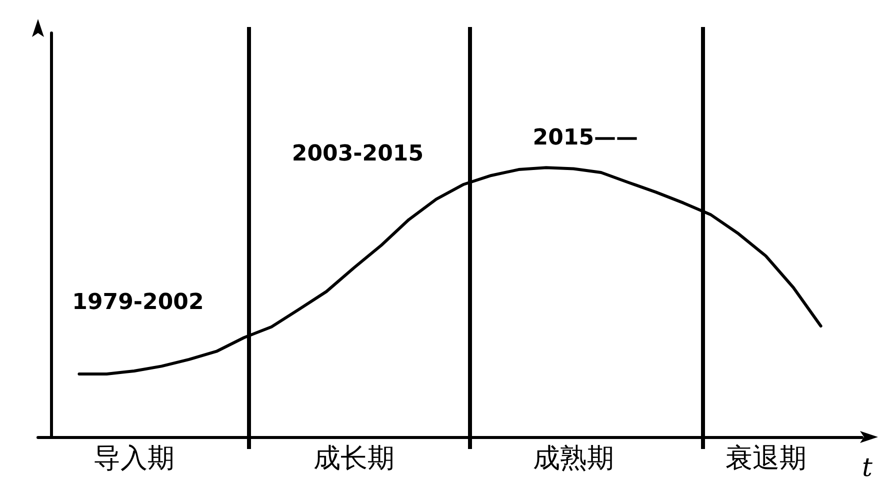  I want to click on text: 2003-2015, so click(358, 154).